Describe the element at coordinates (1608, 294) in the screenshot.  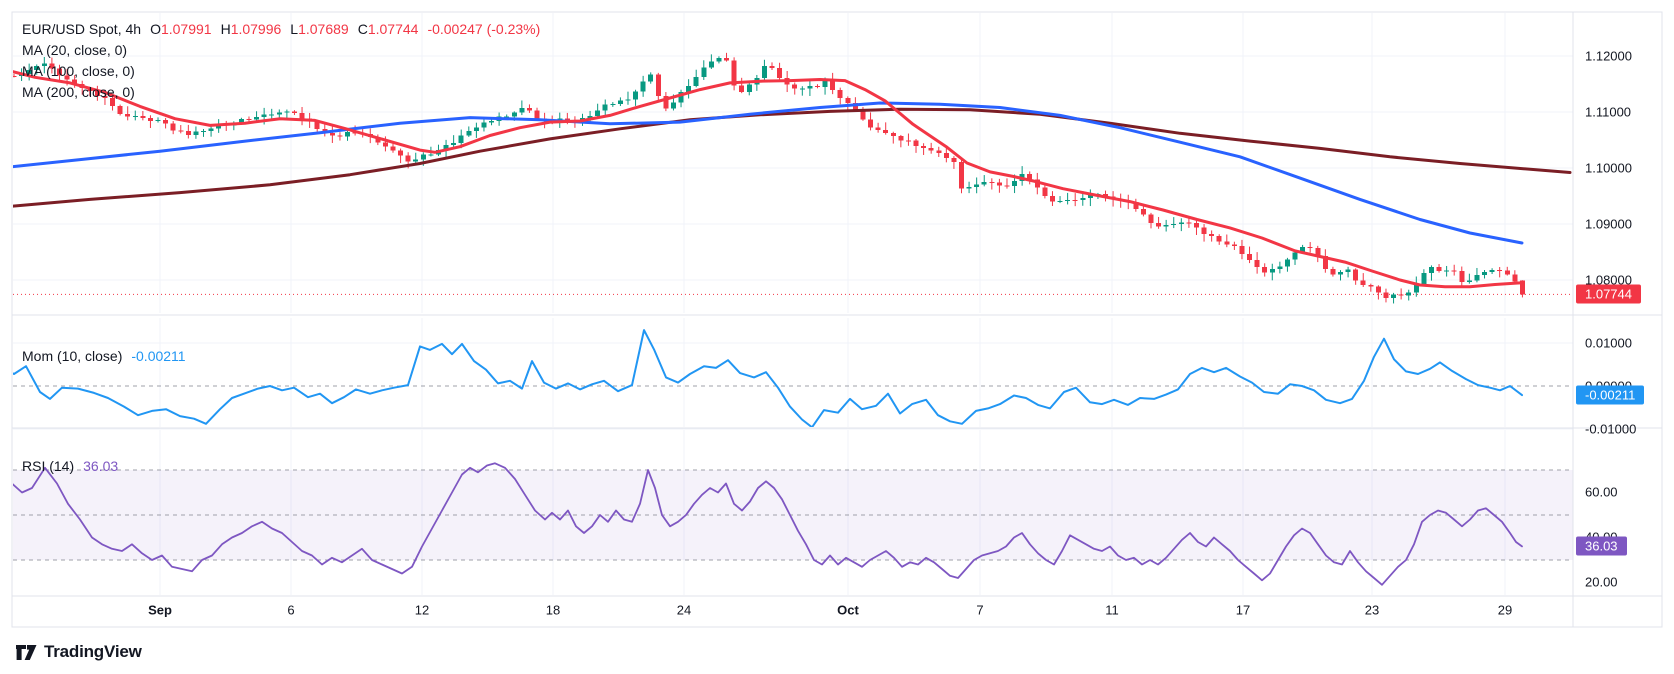
I see `last-price-badge: 1.07744` at that location.